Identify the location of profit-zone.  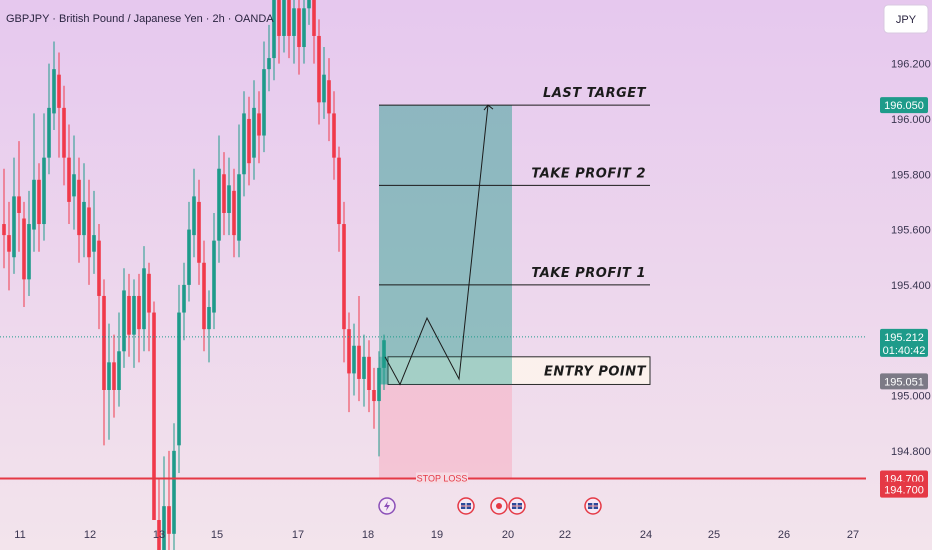
(445, 245).